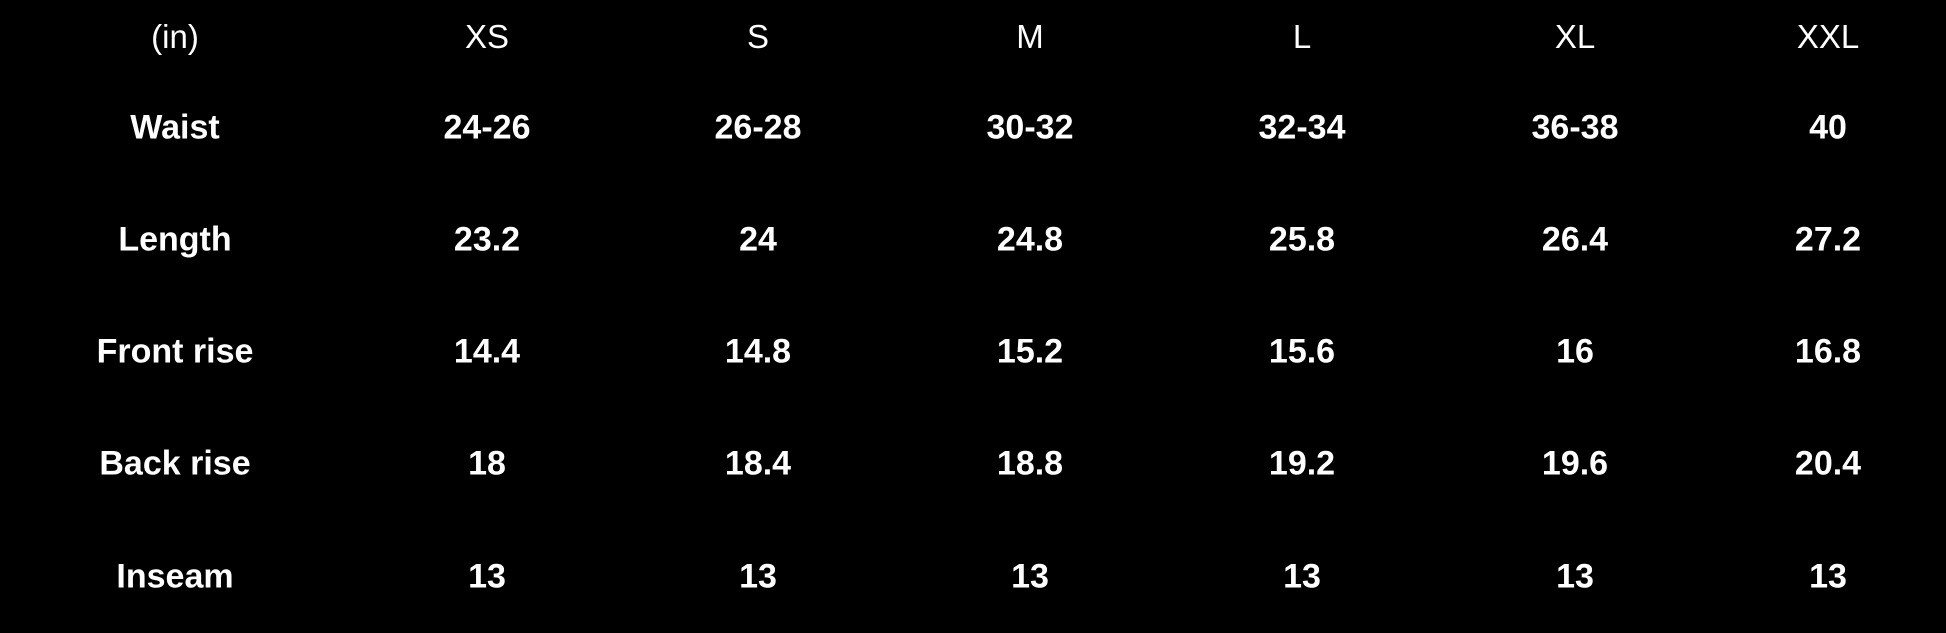 This screenshot has height=633, width=1946. What do you see at coordinates (1030, 351) in the screenshot?
I see `measurement-cell: 15.2` at bounding box center [1030, 351].